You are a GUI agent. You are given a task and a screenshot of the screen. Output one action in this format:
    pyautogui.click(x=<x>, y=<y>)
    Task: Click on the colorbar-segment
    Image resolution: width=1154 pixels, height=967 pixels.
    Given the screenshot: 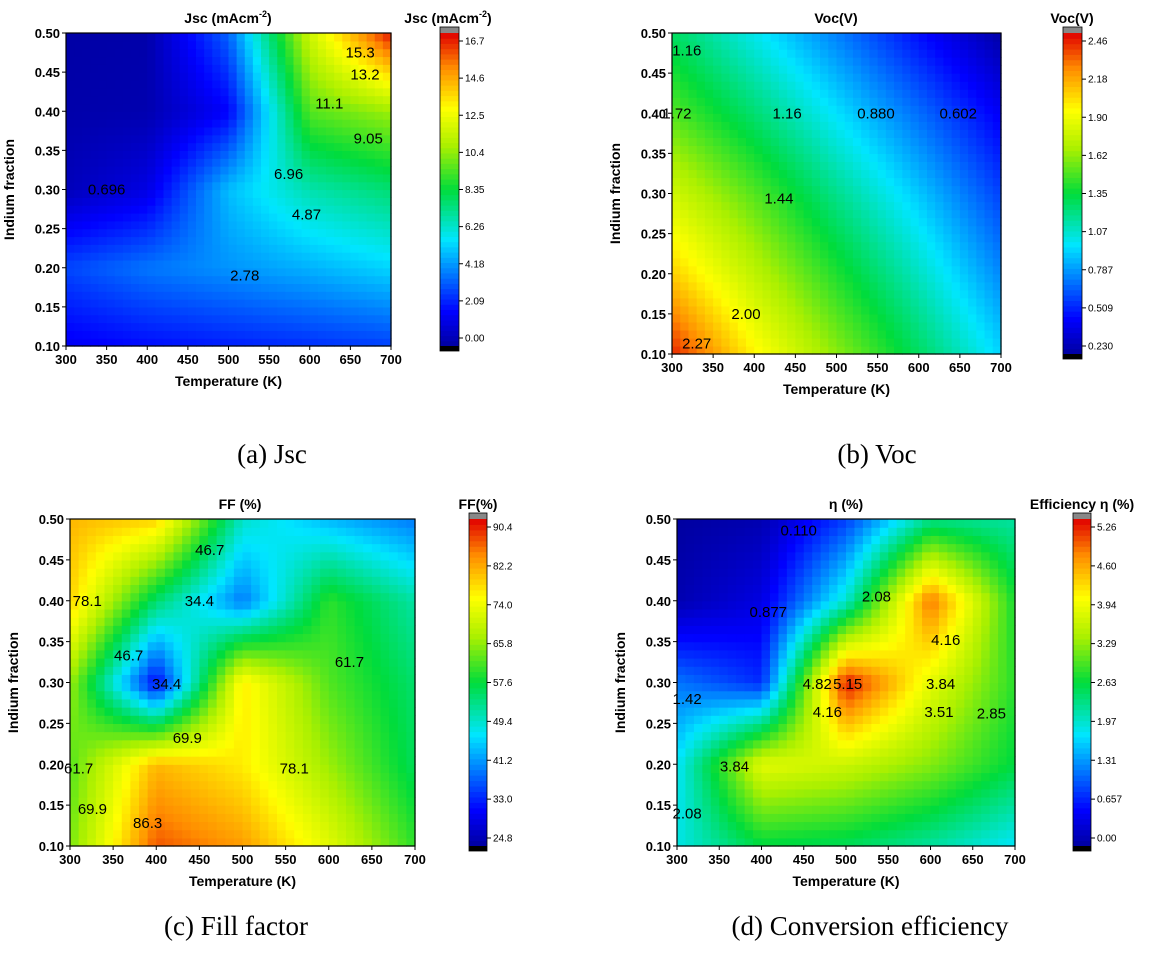 What is the action you would take?
    pyautogui.click(x=1072, y=68)
    